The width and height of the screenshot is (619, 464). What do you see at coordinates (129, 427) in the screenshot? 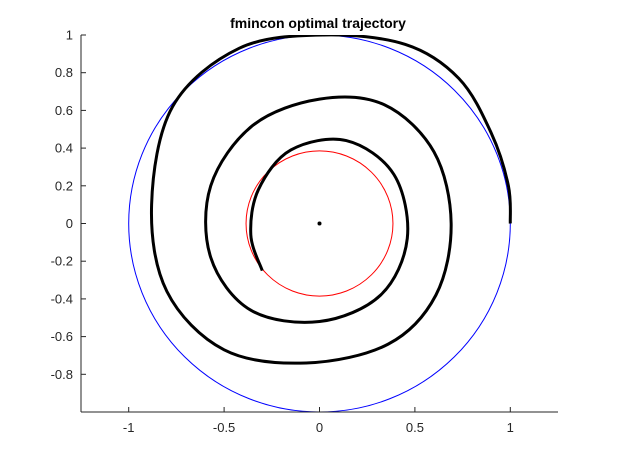
I see `x-tick-label: -1` at bounding box center [129, 427].